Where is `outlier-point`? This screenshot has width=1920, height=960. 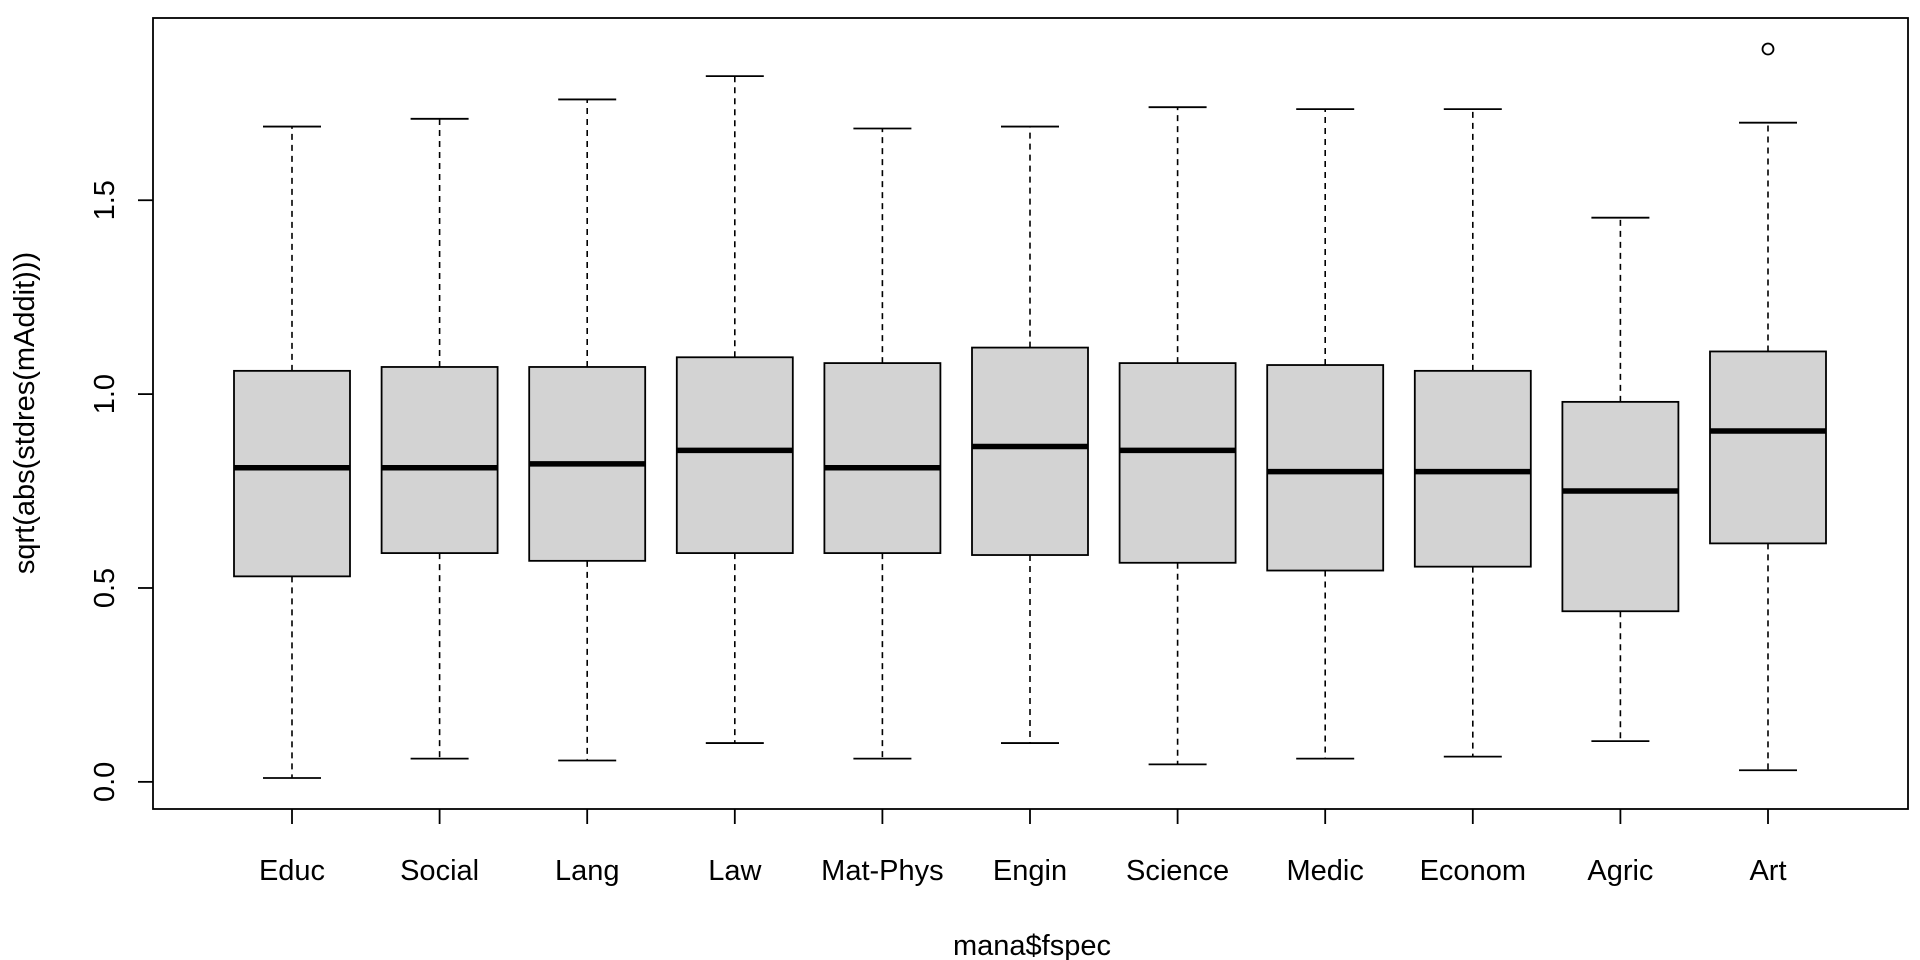
outlier-point is located at coordinates (1768, 49).